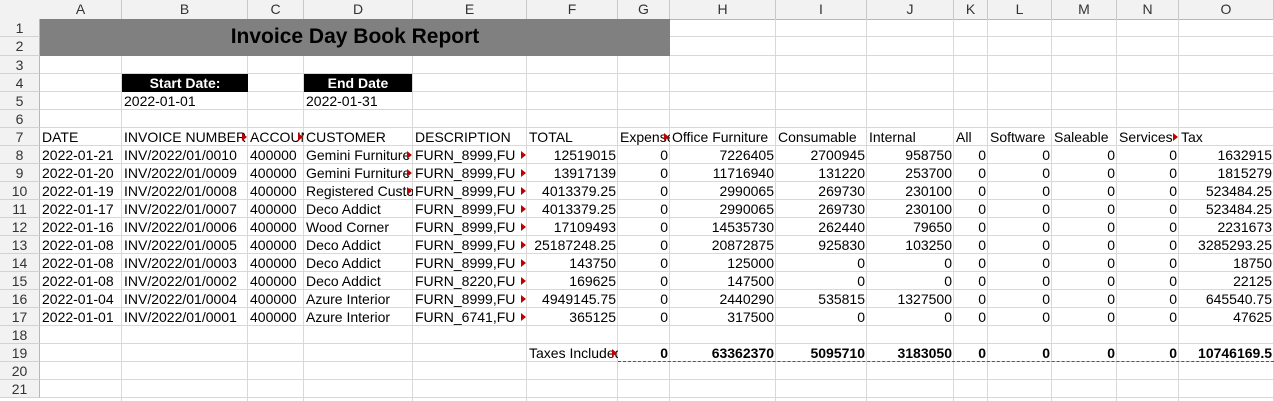 Image resolution: width=1274 pixels, height=401 pixels. Describe the element at coordinates (924, 299) in the screenshot. I see `data-cell-j: 1327500` at that location.